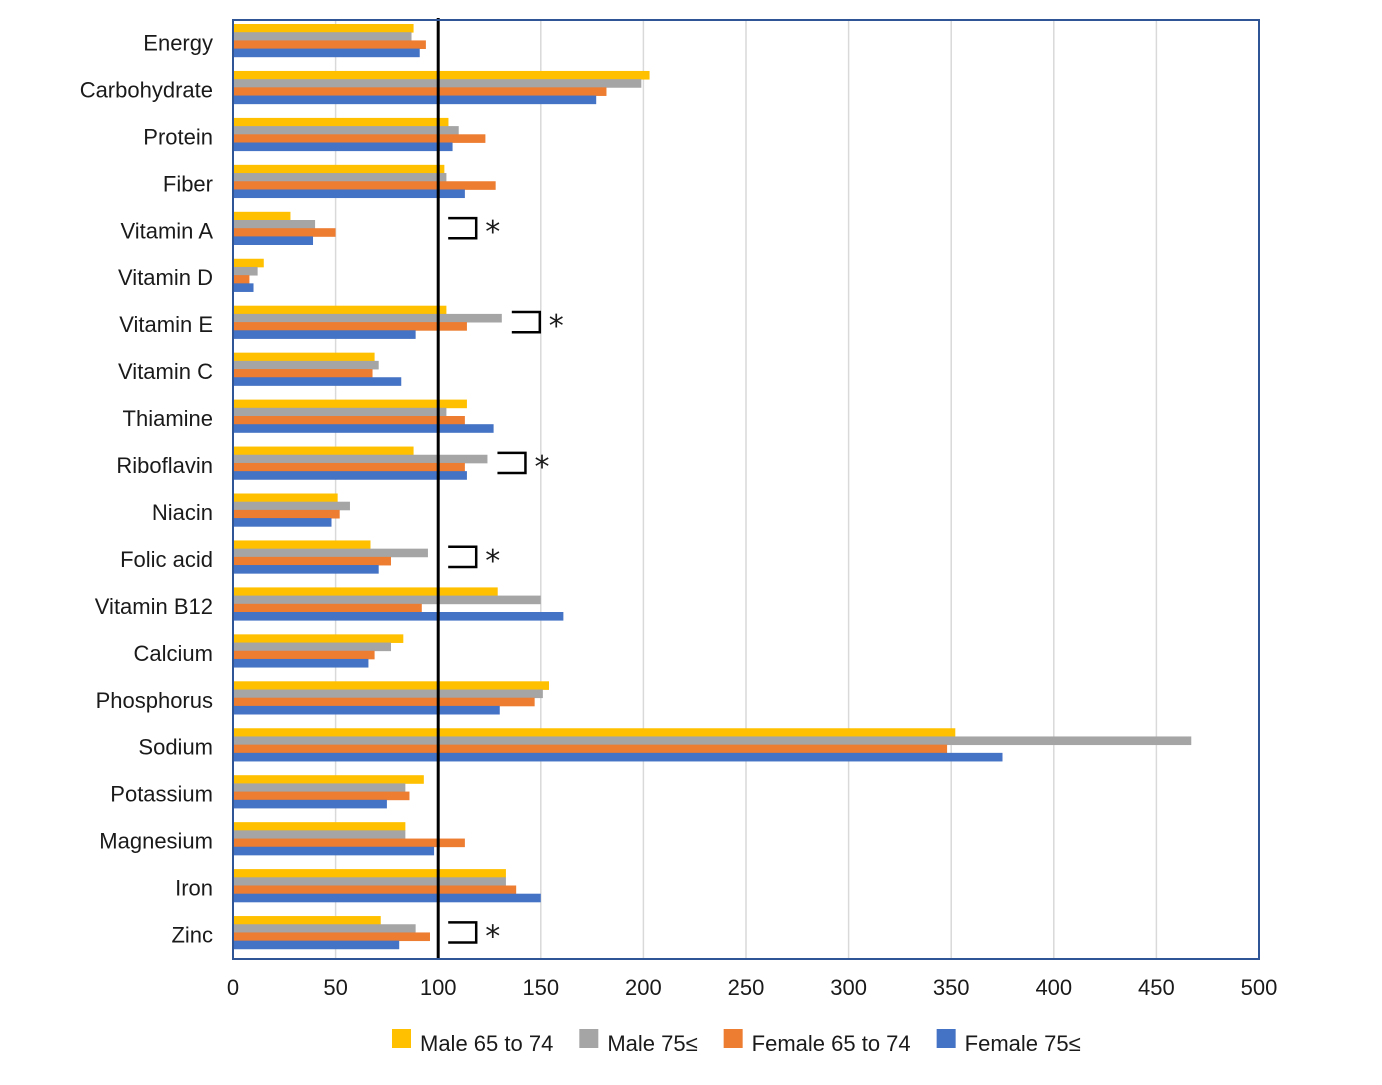  What do you see at coordinates (273, 240) in the screenshot?
I see `bar-vitamin-a-female-75plus` at bounding box center [273, 240].